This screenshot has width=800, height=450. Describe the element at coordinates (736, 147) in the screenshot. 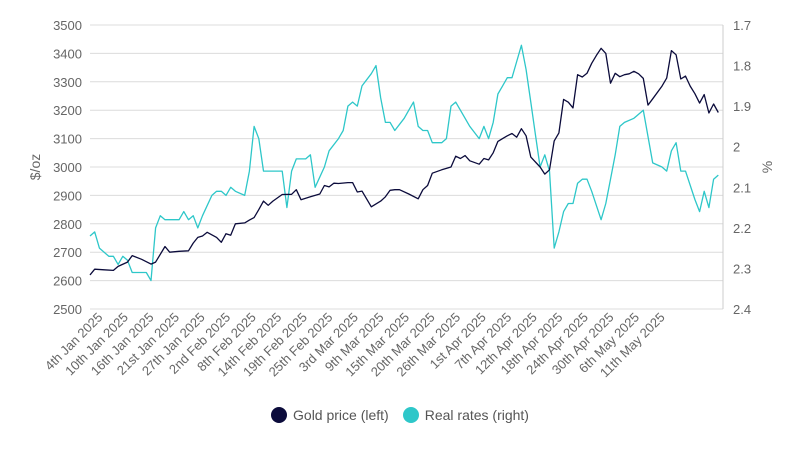

I see `y-right-tick-label: 2` at that location.